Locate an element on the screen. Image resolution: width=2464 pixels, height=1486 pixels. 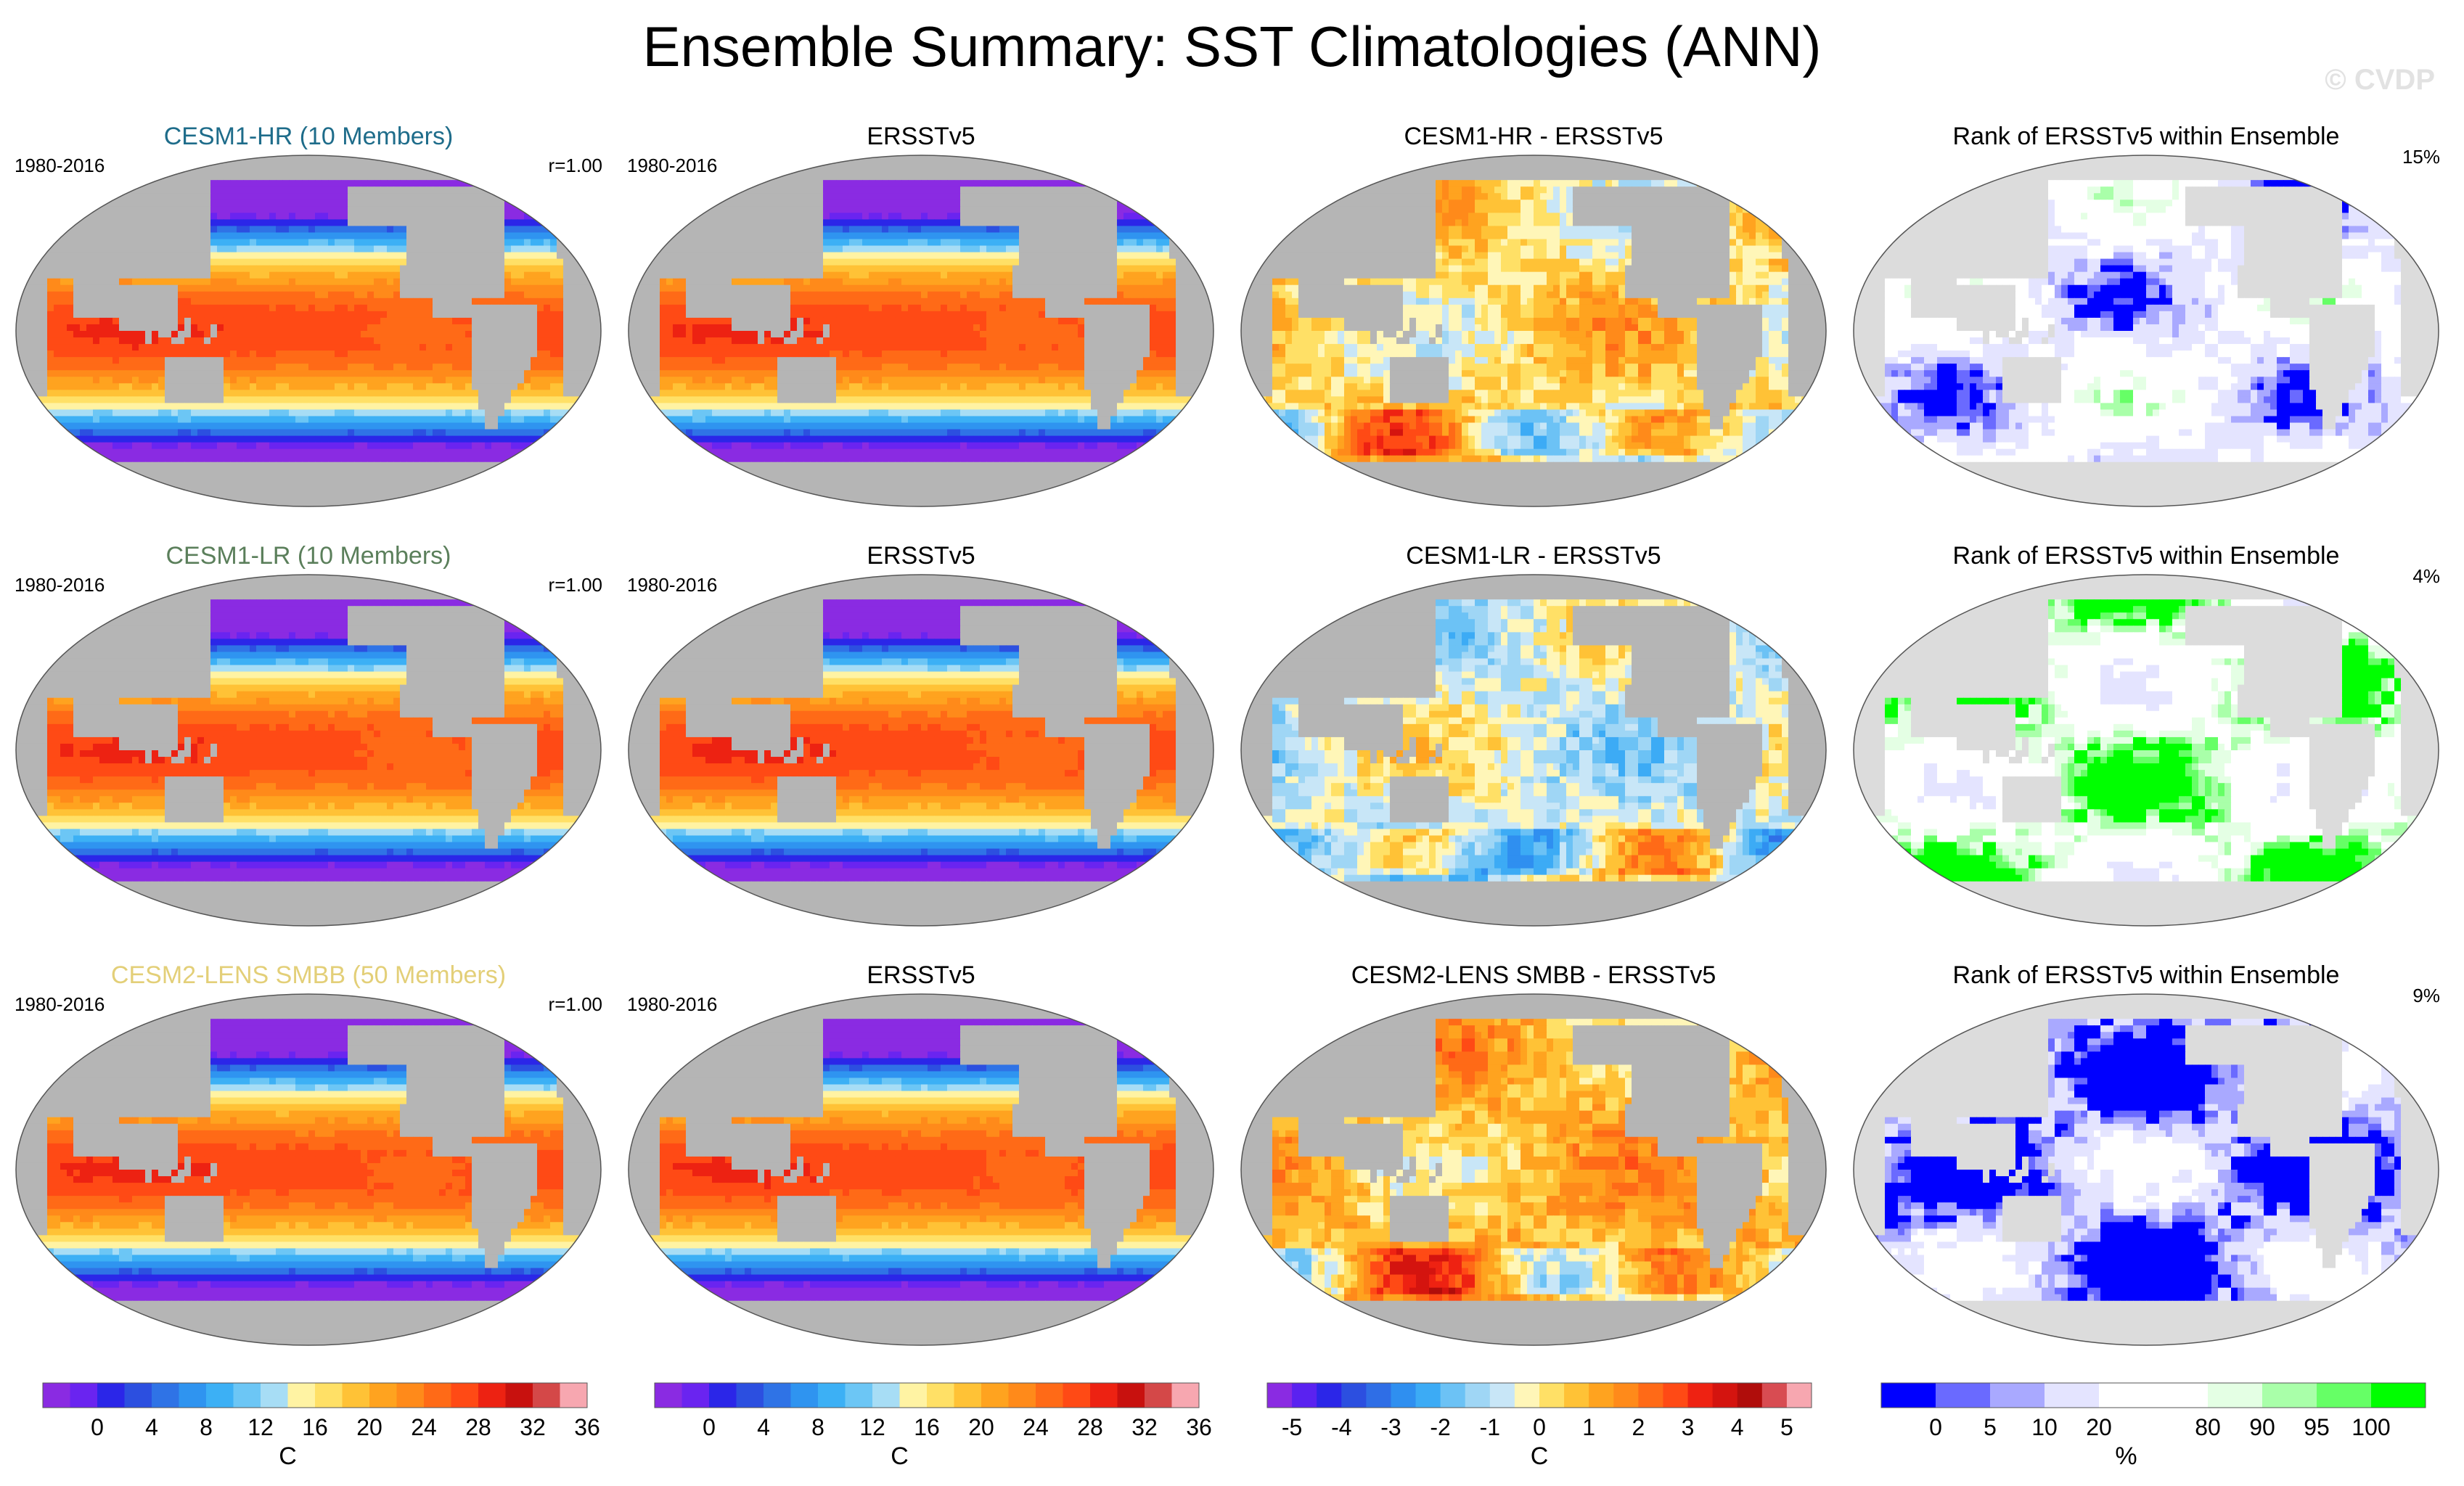
colorbar-tick-label: 90 is located at coordinates (2262, 1427).